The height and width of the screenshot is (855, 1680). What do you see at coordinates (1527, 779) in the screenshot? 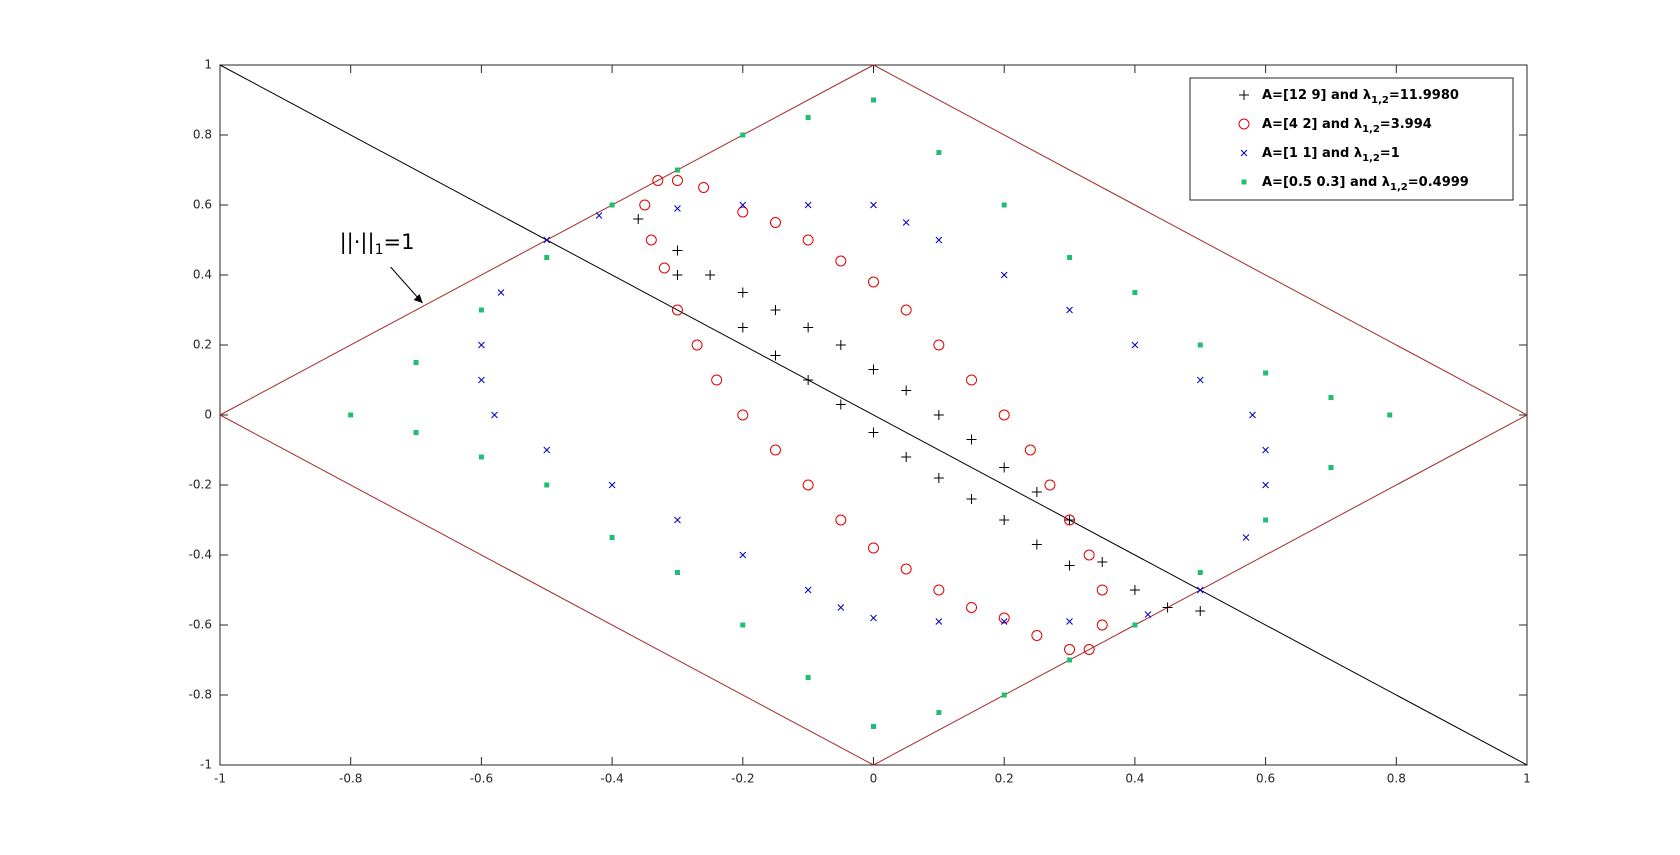
I see `x-tick-label: 1` at bounding box center [1527, 779].